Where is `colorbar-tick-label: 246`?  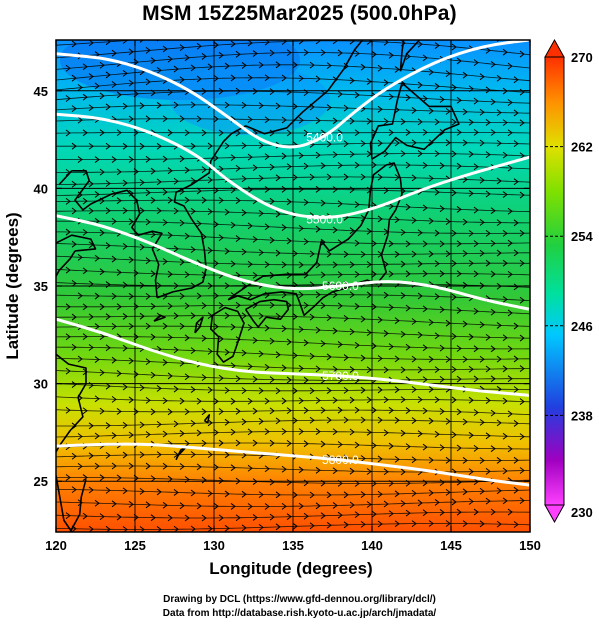 colorbar-tick-label: 246 is located at coordinates (582, 326).